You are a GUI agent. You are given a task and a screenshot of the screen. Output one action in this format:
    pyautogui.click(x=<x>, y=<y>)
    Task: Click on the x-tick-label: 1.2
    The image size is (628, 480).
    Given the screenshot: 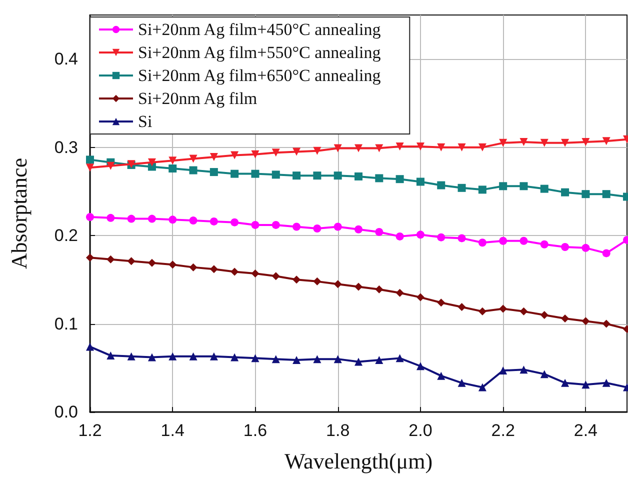 What is the action you would take?
    pyautogui.click(x=90, y=430)
    